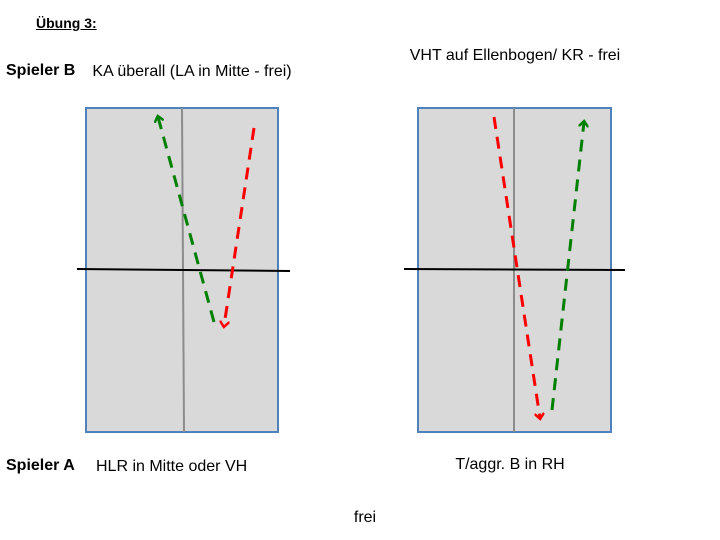  Describe the element at coordinates (40, 465) in the screenshot. I see `player-a-label: Spieler A` at that location.